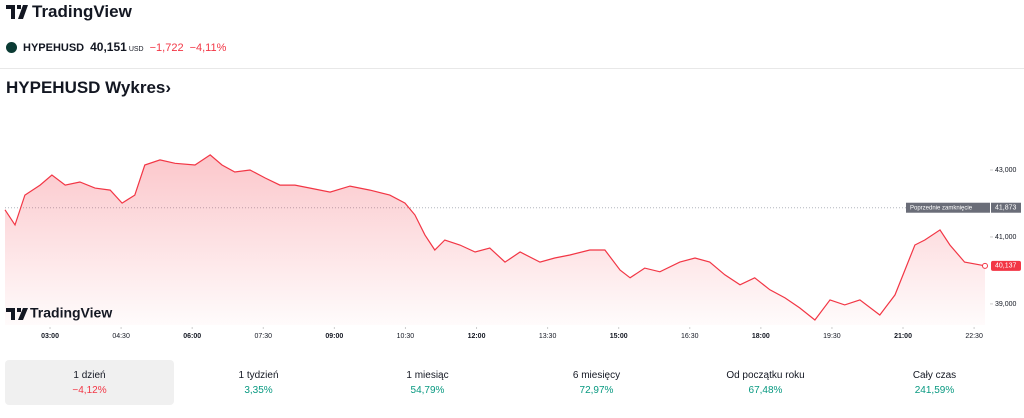 The width and height of the screenshot is (1024, 418). Describe the element at coordinates (121, 336) in the screenshot. I see `x-tick-label: 04:30` at that location.